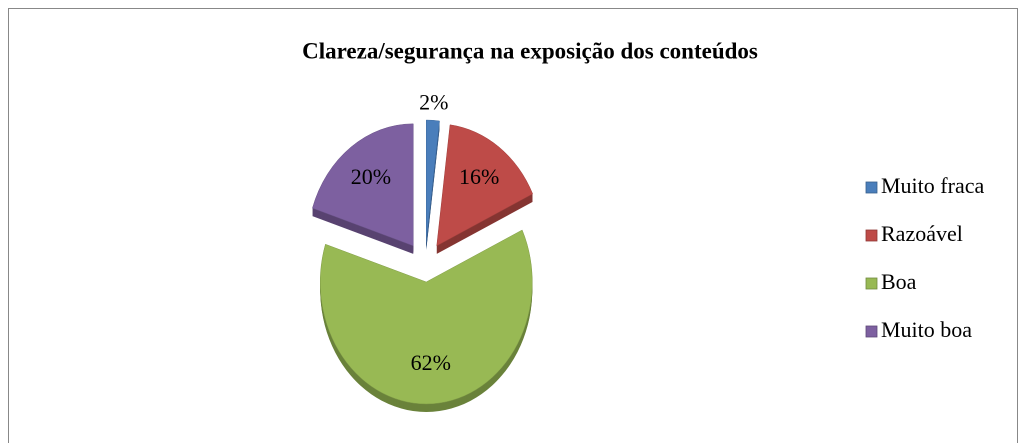 This screenshot has height=443, width=1026. I want to click on legend-label: Razoável, so click(922, 233).